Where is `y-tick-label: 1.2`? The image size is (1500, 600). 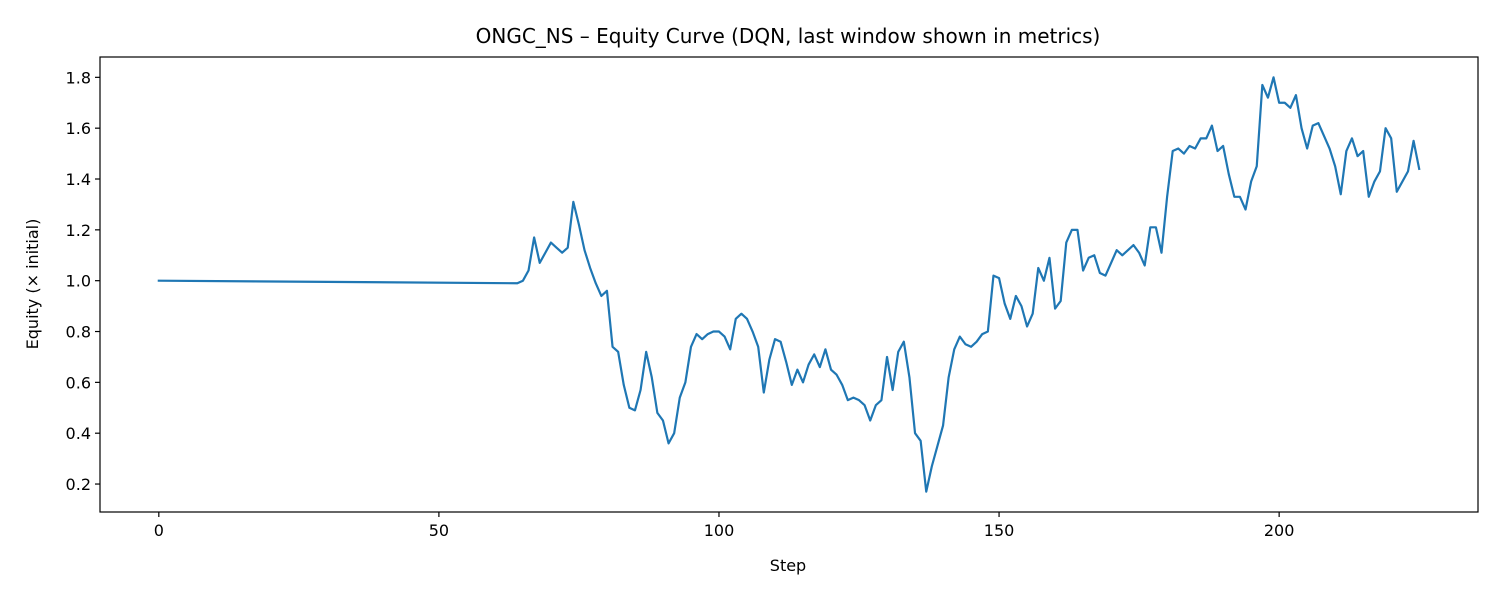 y-tick-label: 1.2 is located at coordinates (78, 230).